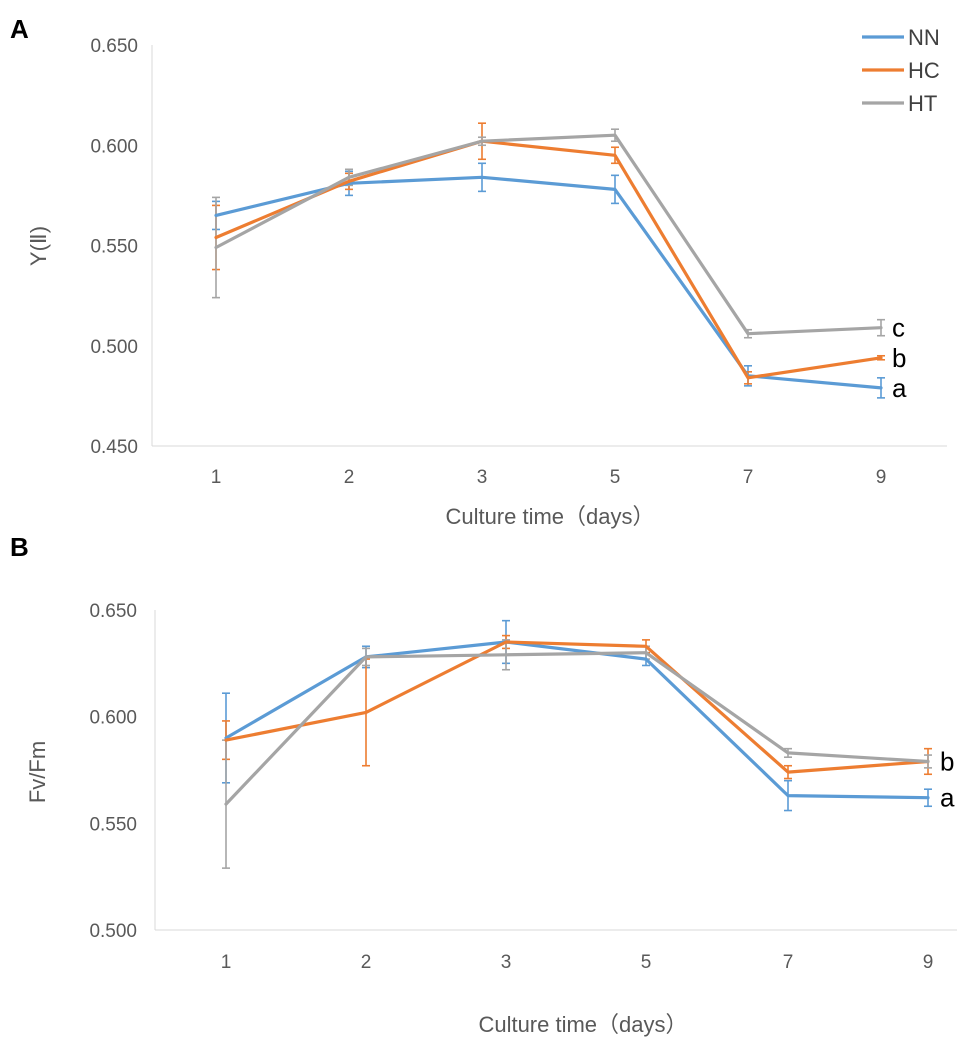 The height and width of the screenshot is (1042, 975). What do you see at coordinates (114, 447) in the screenshot?
I see `y-tick-label: 0.450` at bounding box center [114, 447].